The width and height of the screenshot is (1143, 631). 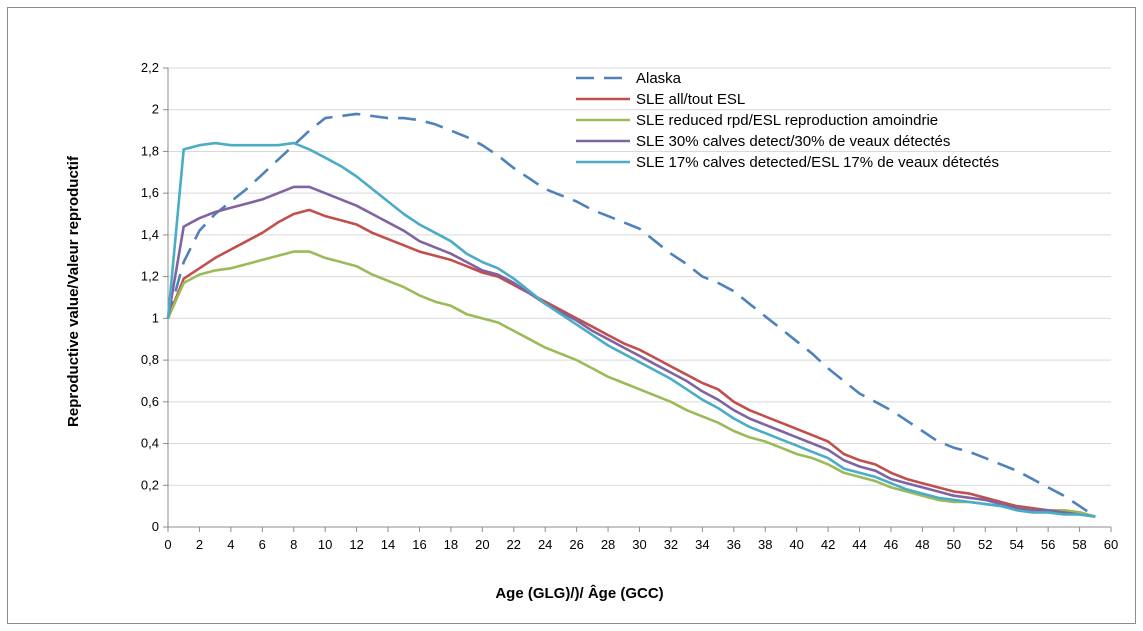 What do you see at coordinates (150, 192) in the screenshot?
I see `y-tick-label: 1,6` at bounding box center [150, 192].